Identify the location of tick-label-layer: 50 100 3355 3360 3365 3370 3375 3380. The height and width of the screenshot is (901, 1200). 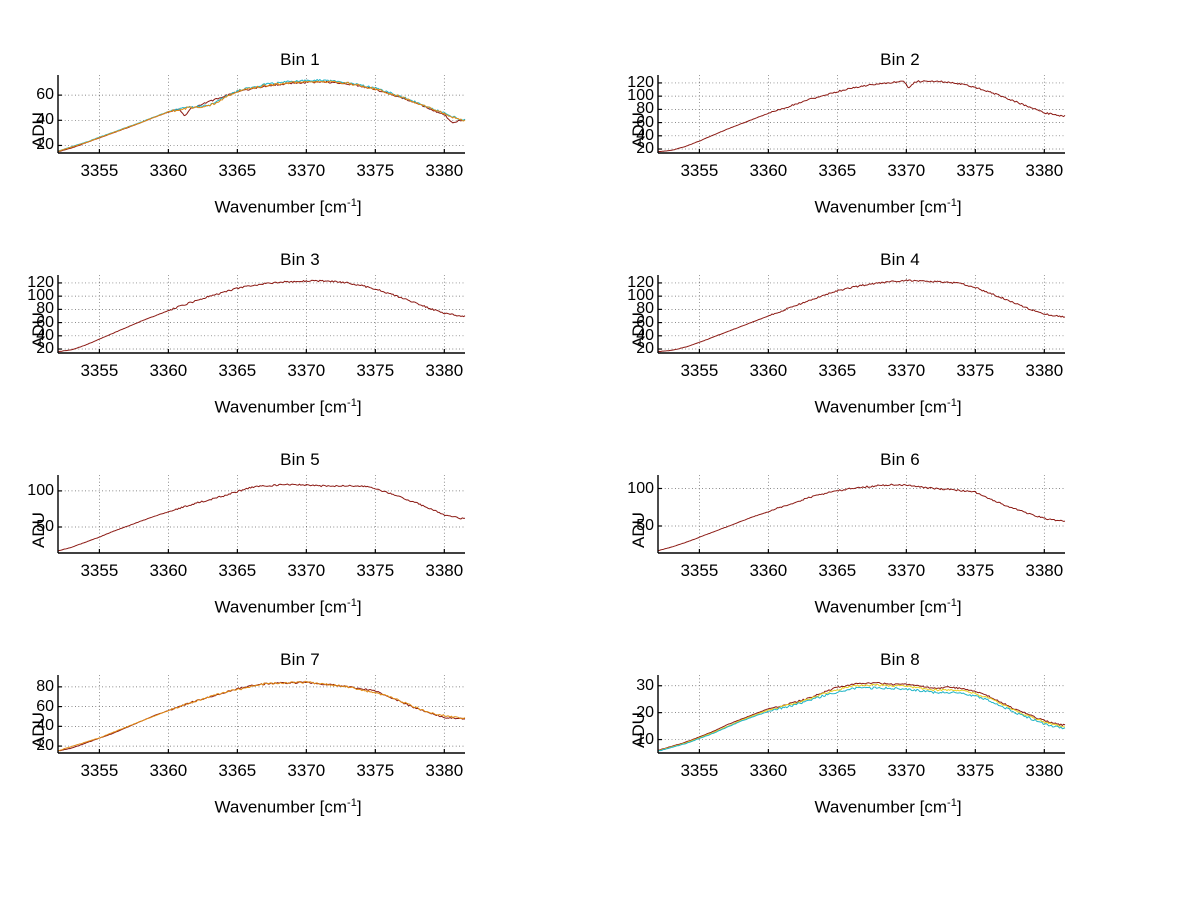
(246, 527).